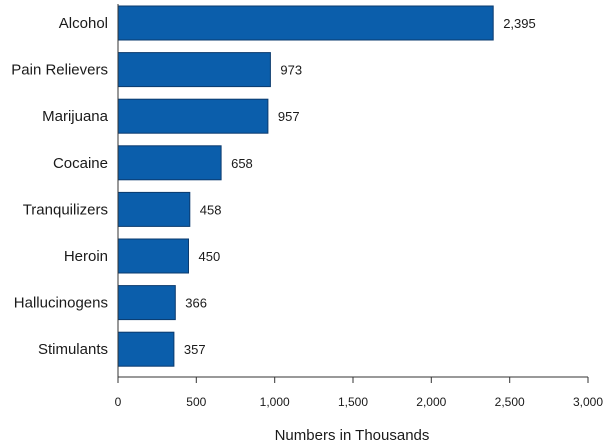  Describe the element at coordinates (65, 209) in the screenshot. I see `category-label-tranquilizers: Tranquilizers` at that location.